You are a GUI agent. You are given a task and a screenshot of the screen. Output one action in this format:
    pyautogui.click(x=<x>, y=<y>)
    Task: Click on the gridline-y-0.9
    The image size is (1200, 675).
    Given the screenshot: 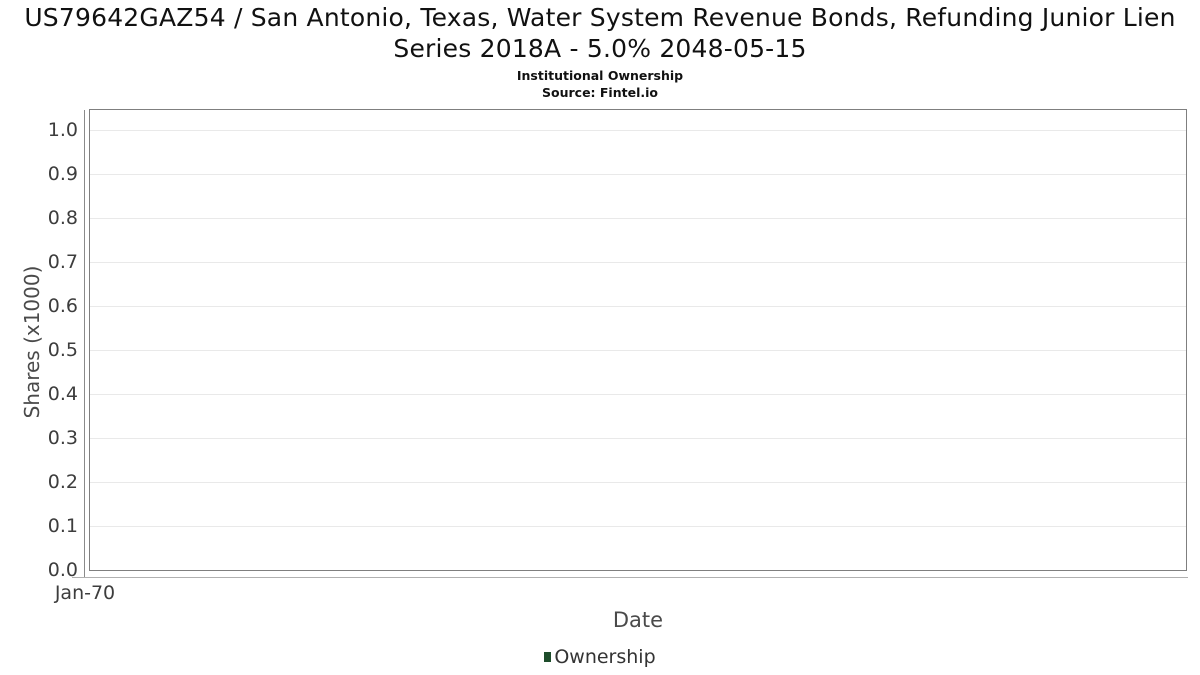 What is the action you would take?
    pyautogui.click(x=638, y=174)
    